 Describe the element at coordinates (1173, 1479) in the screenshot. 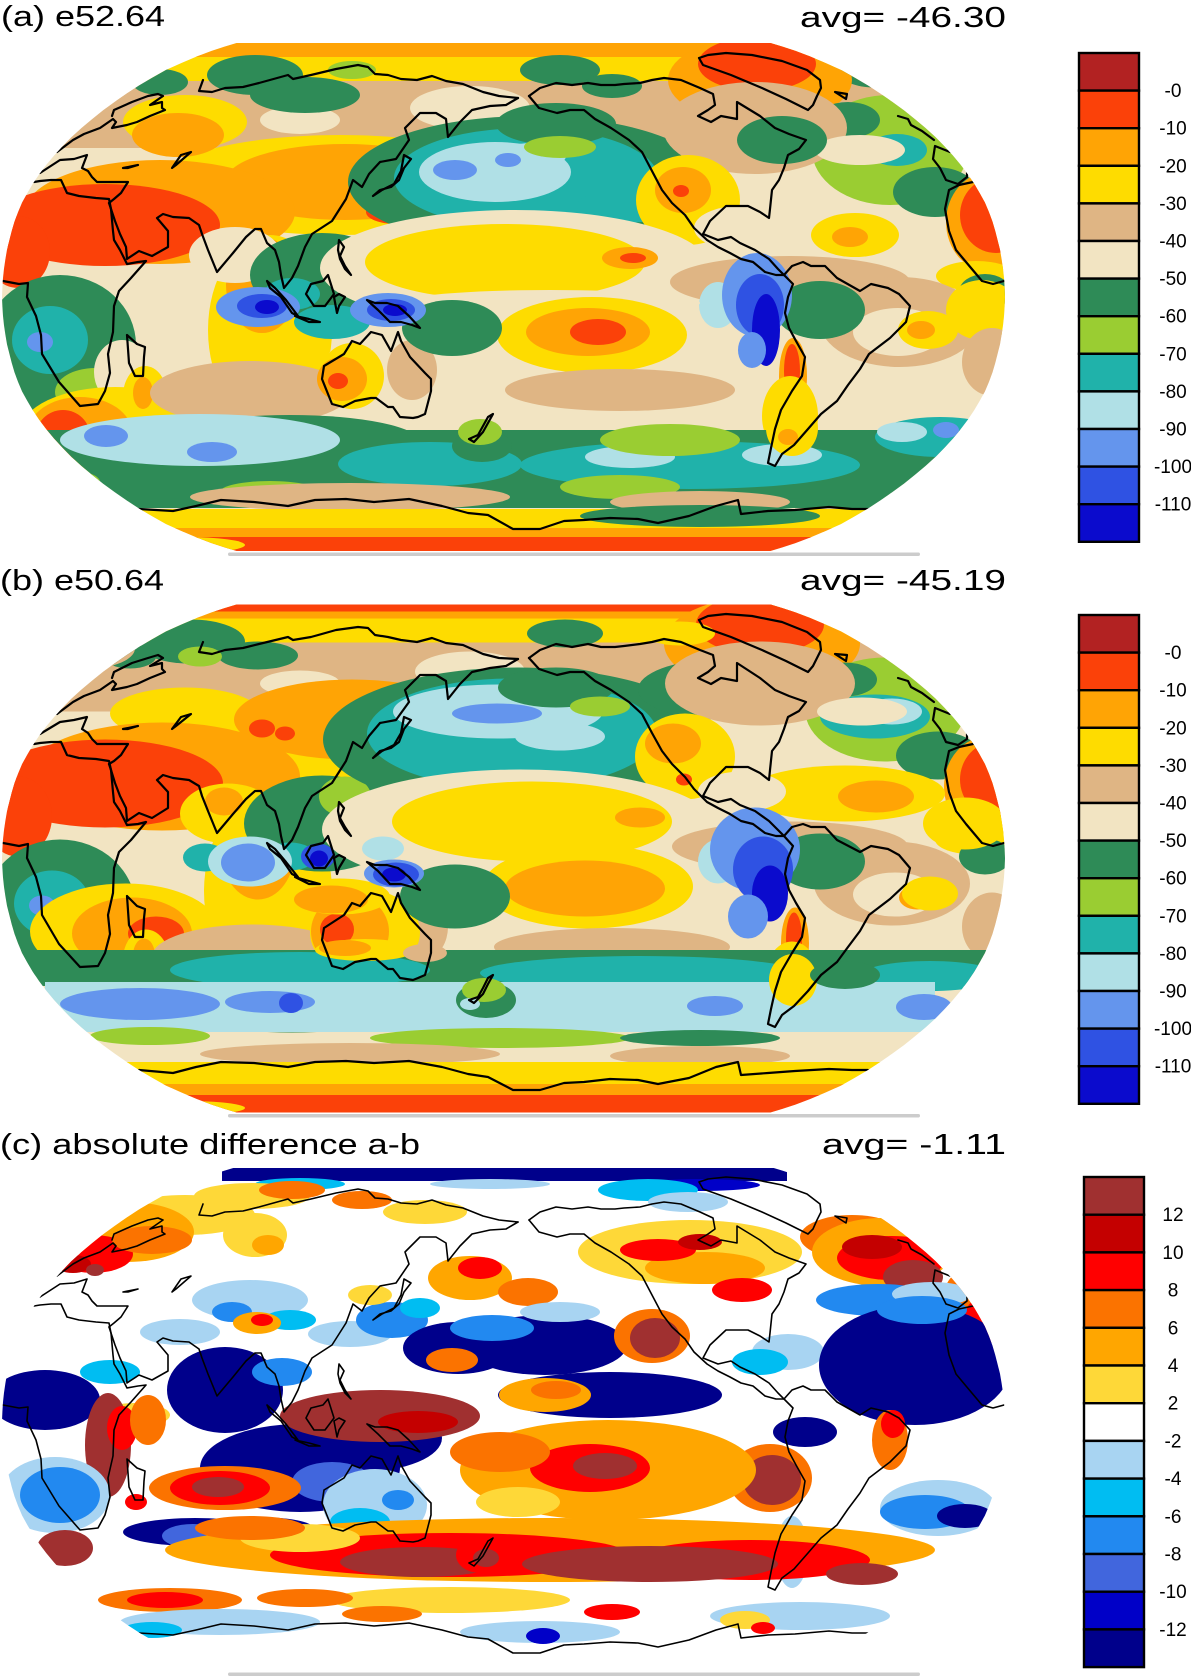

I see `svg-text: -4` at that location.